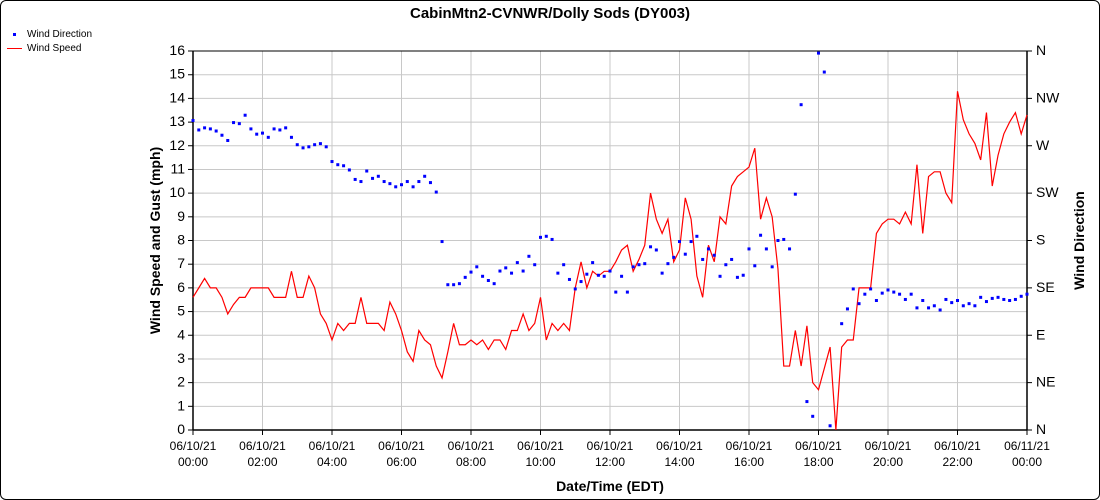  What do you see at coordinates (181, 287) in the screenshot?
I see `y-tick-label: 6` at bounding box center [181, 287].